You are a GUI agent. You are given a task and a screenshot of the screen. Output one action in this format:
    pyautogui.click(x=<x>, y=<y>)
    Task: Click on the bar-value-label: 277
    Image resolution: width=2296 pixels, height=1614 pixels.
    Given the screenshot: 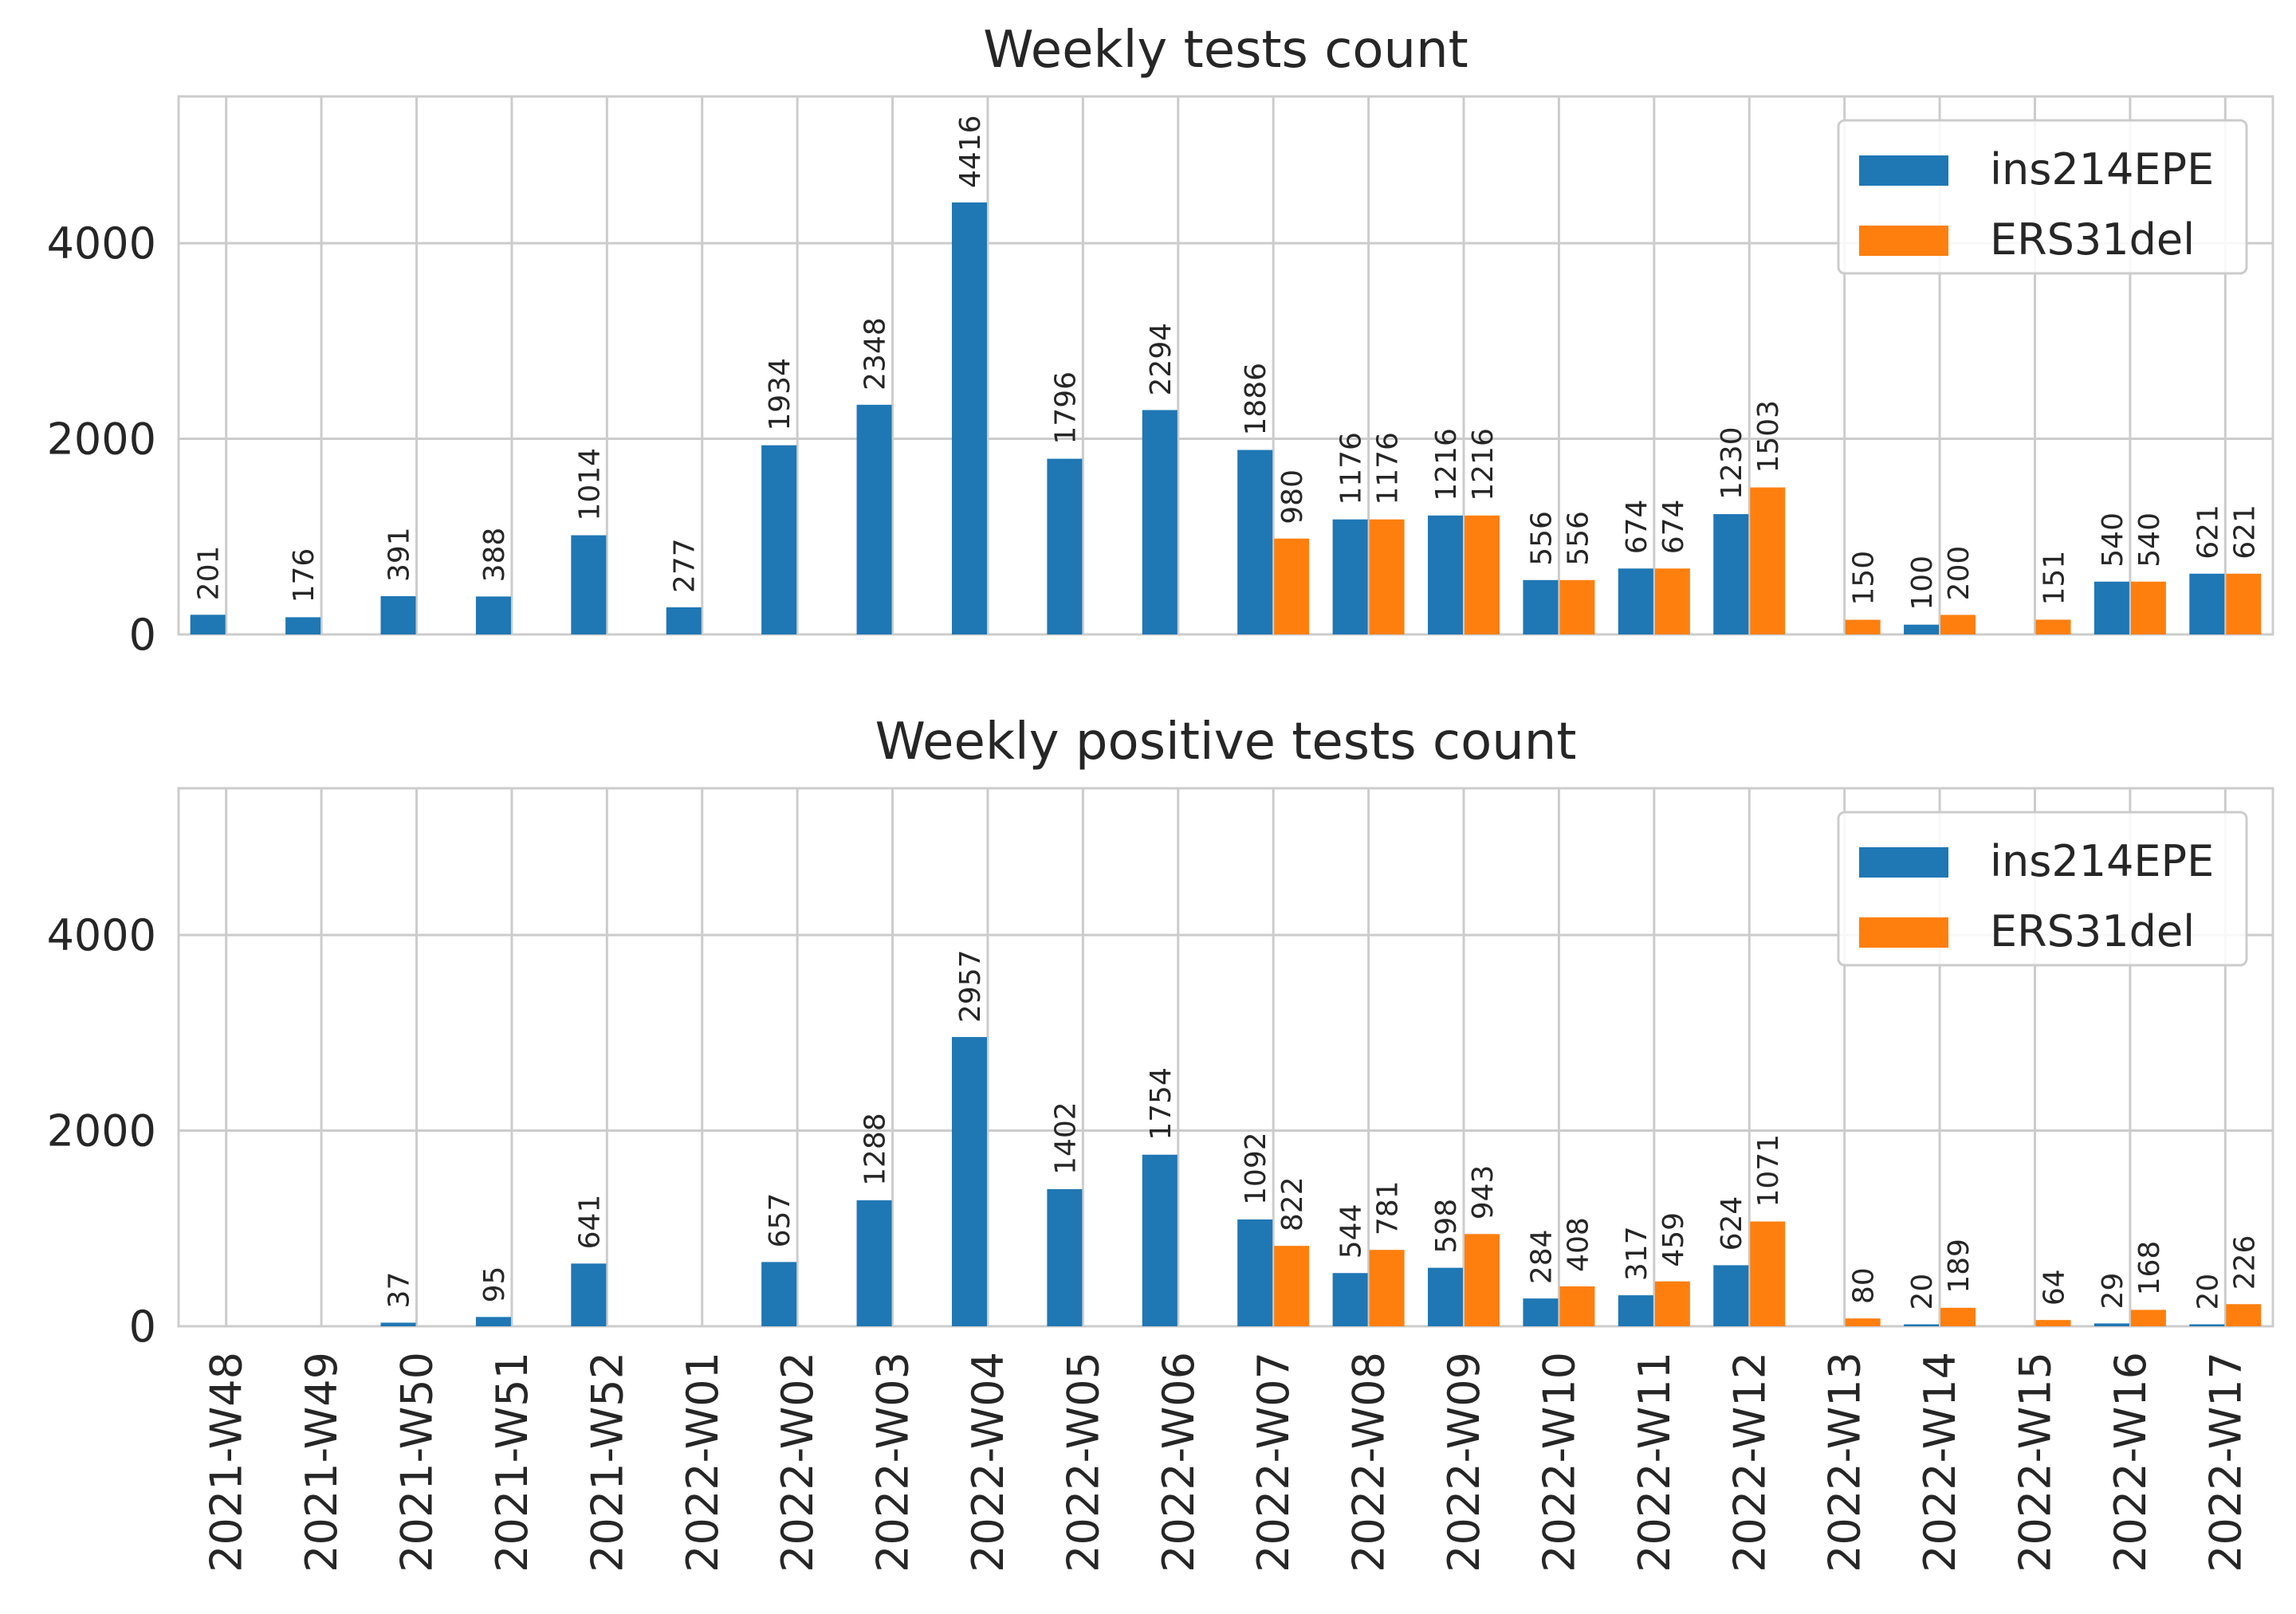 What is the action you would take?
    pyautogui.click(x=685, y=565)
    